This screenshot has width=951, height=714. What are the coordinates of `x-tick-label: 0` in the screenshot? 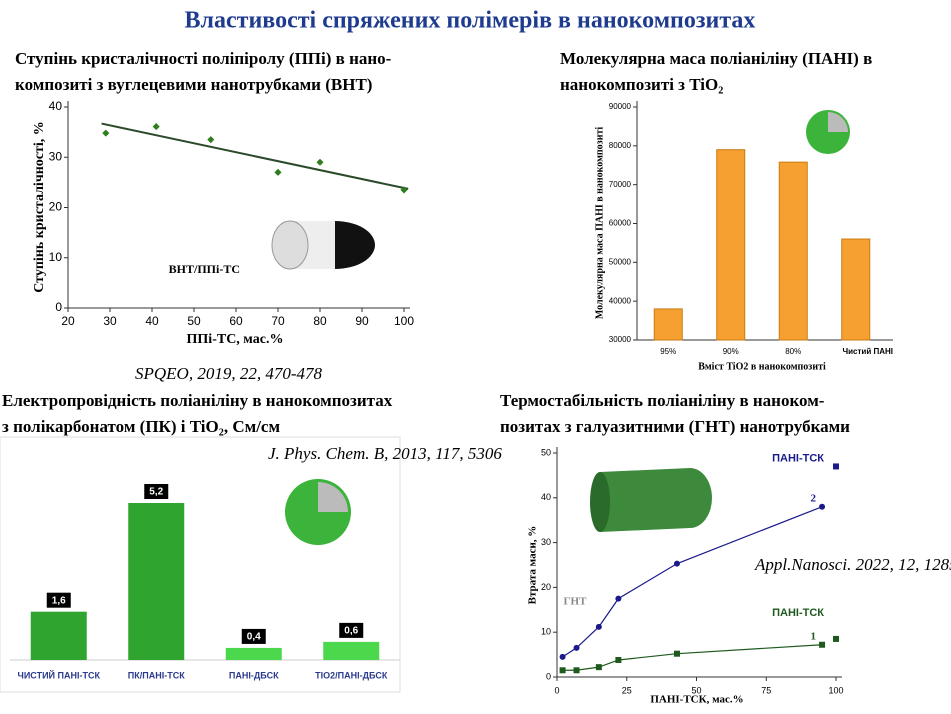 It's located at (556, 690).